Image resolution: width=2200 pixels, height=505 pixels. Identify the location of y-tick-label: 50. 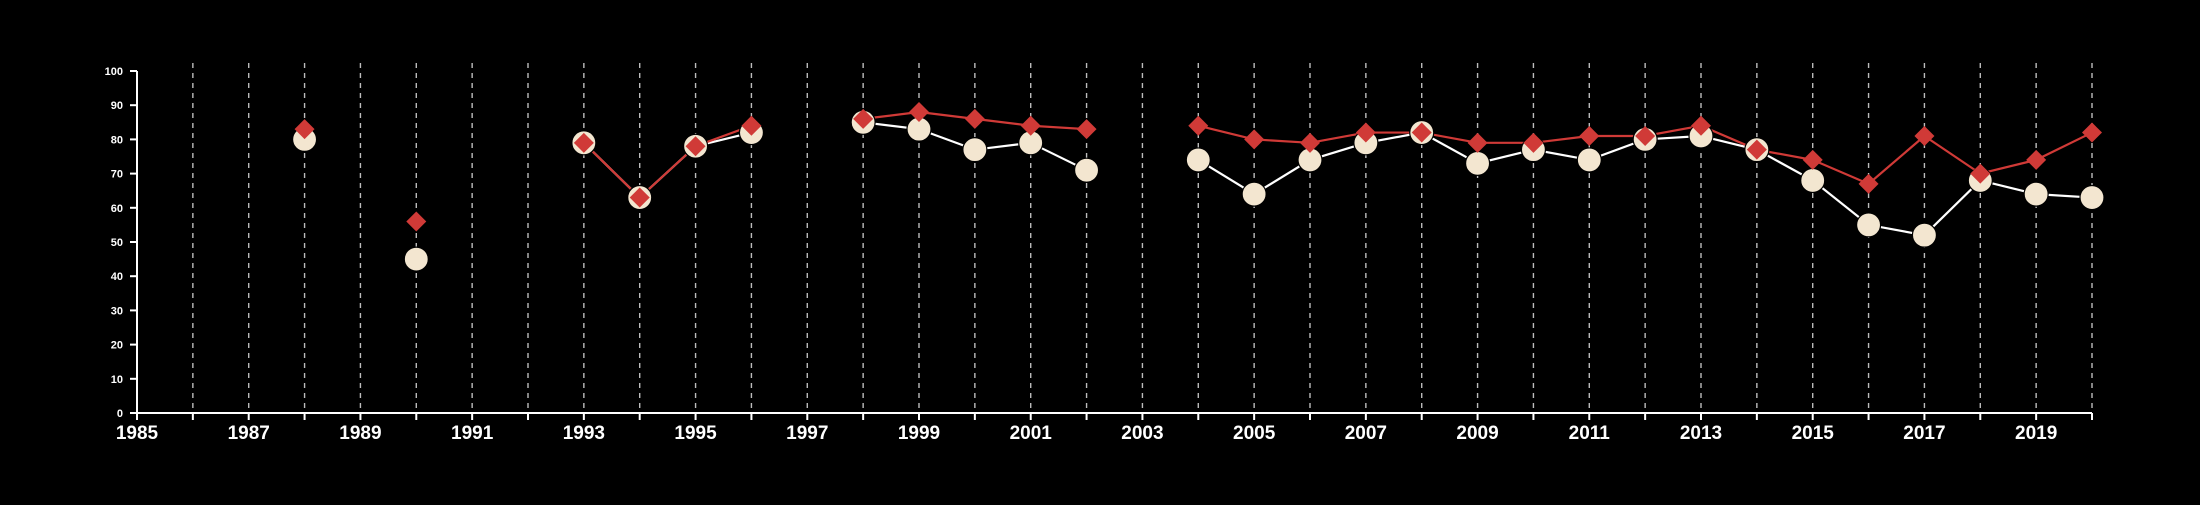
(117, 243).